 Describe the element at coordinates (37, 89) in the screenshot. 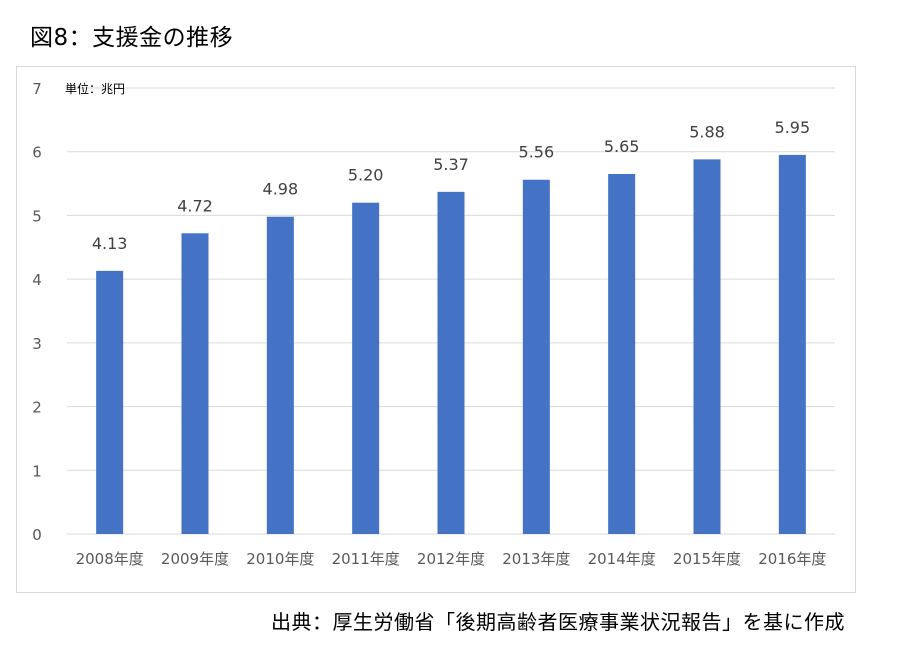

I see `y-tick-label: 7` at that location.